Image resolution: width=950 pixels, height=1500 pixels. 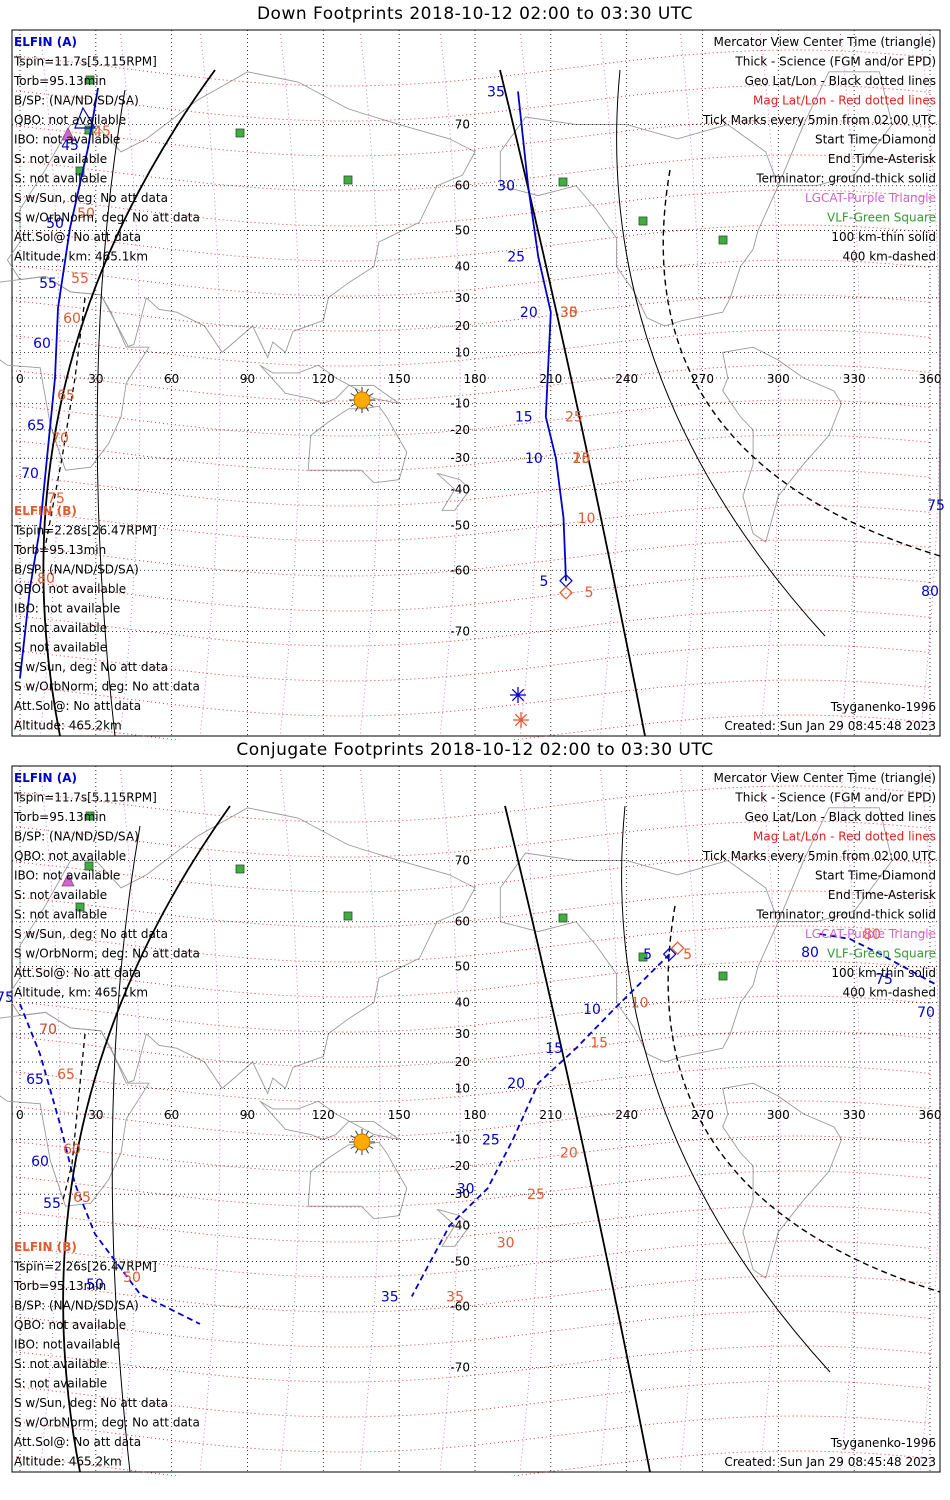 What do you see at coordinates (65, 423) in the screenshot?
I see `left-track-a-400km` at bounding box center [65, 423].